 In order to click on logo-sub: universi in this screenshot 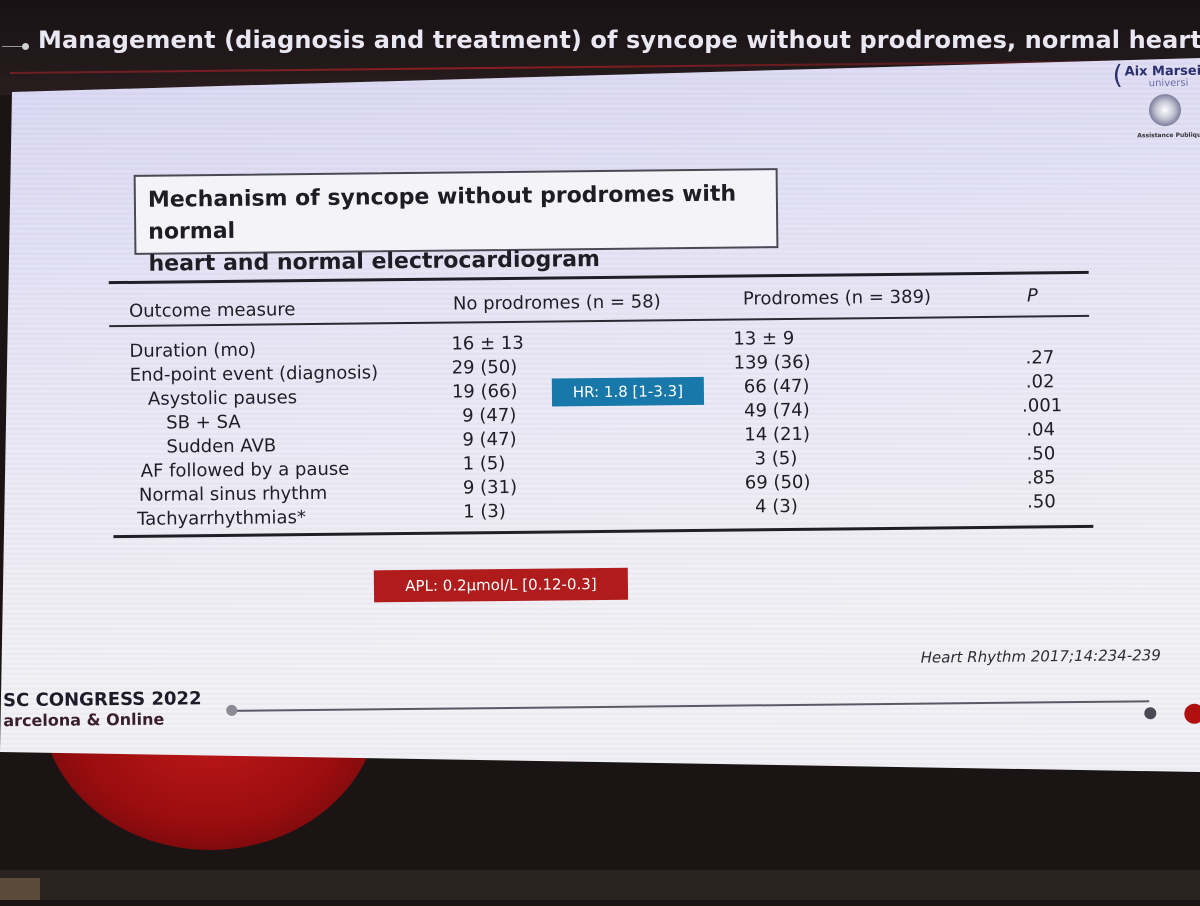, I will do `click(1168, 83)`.